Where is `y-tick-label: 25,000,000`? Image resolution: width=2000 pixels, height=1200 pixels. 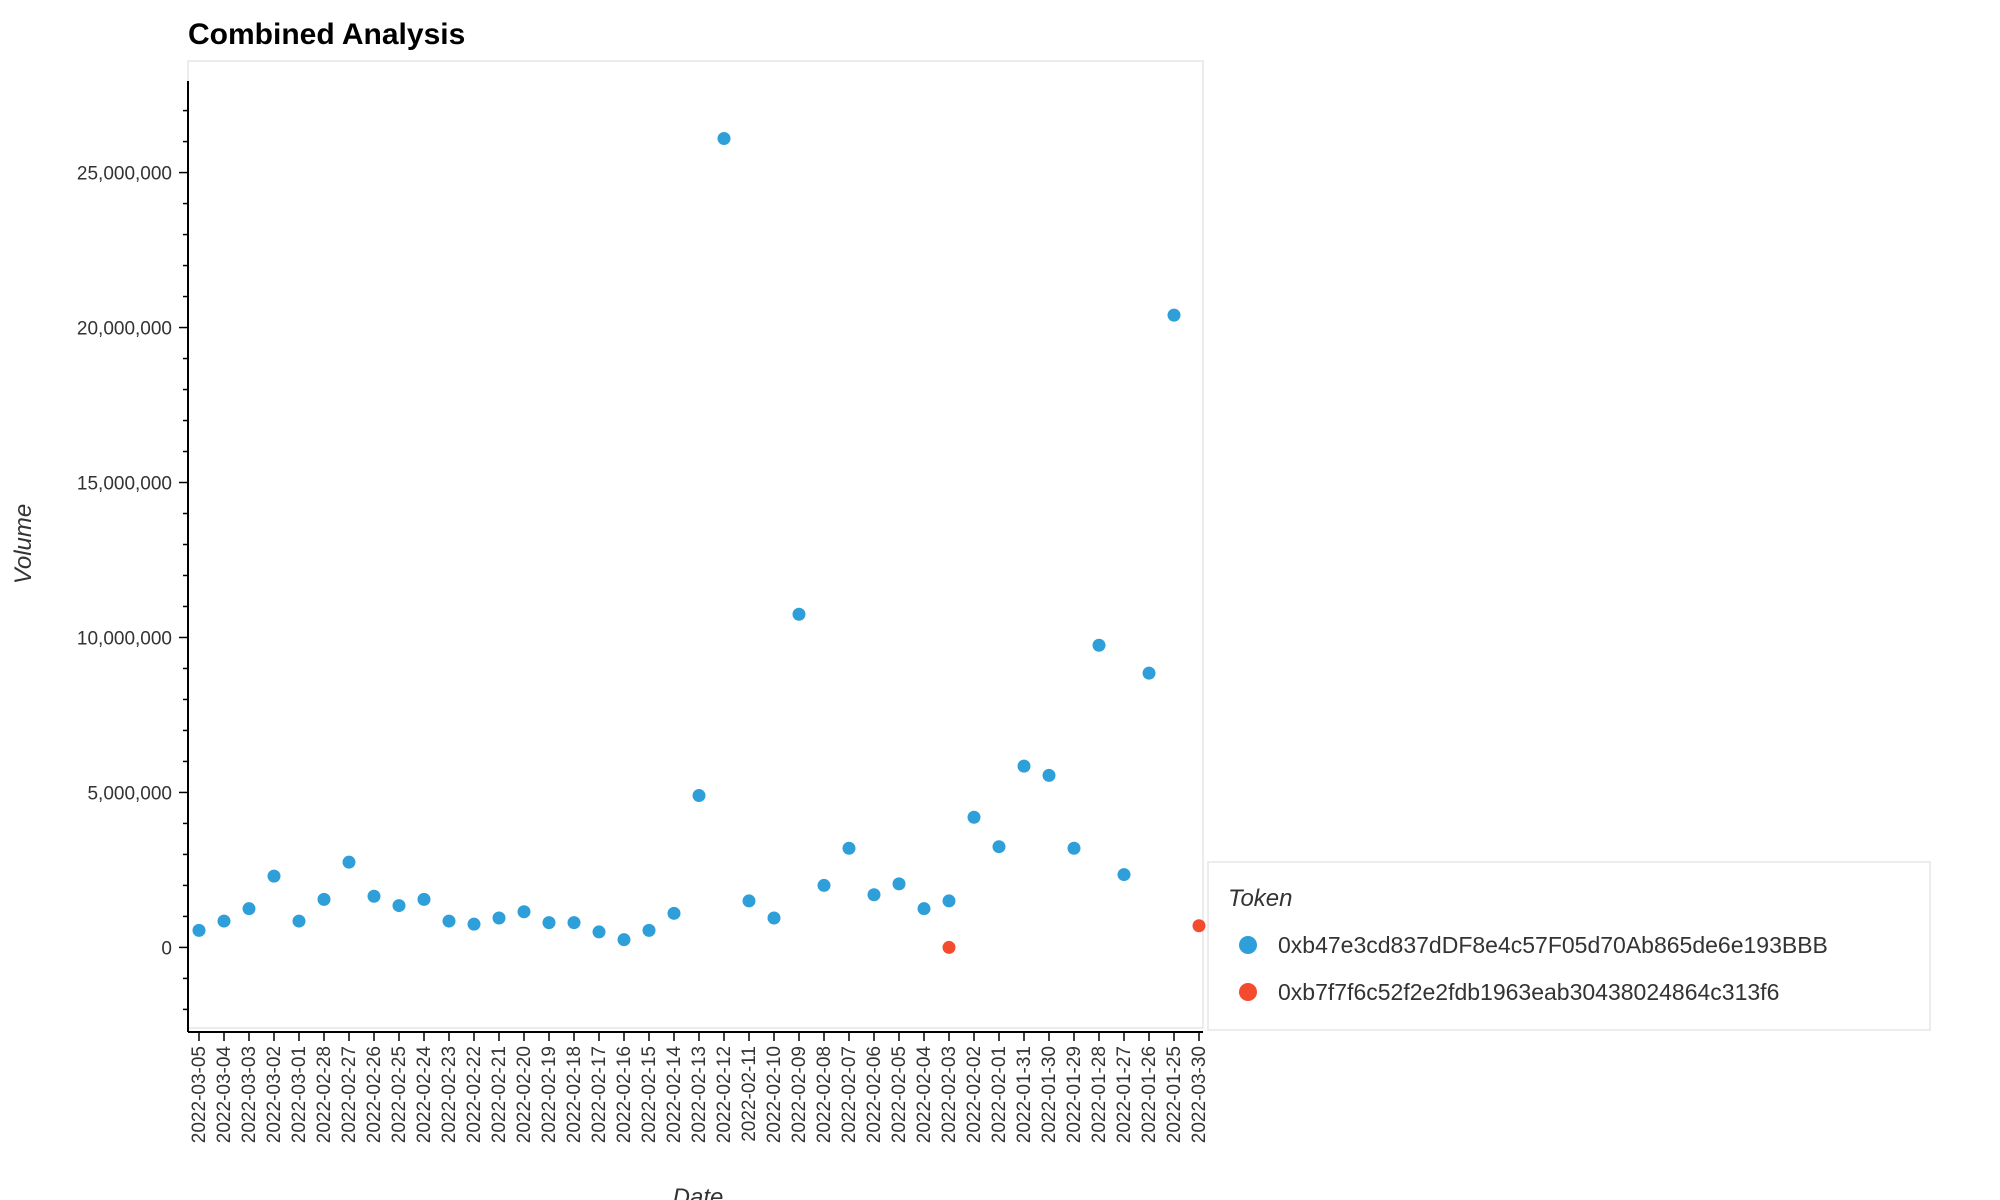
y-tick-label: 25,000,000 is located at coordinates (124, 174).